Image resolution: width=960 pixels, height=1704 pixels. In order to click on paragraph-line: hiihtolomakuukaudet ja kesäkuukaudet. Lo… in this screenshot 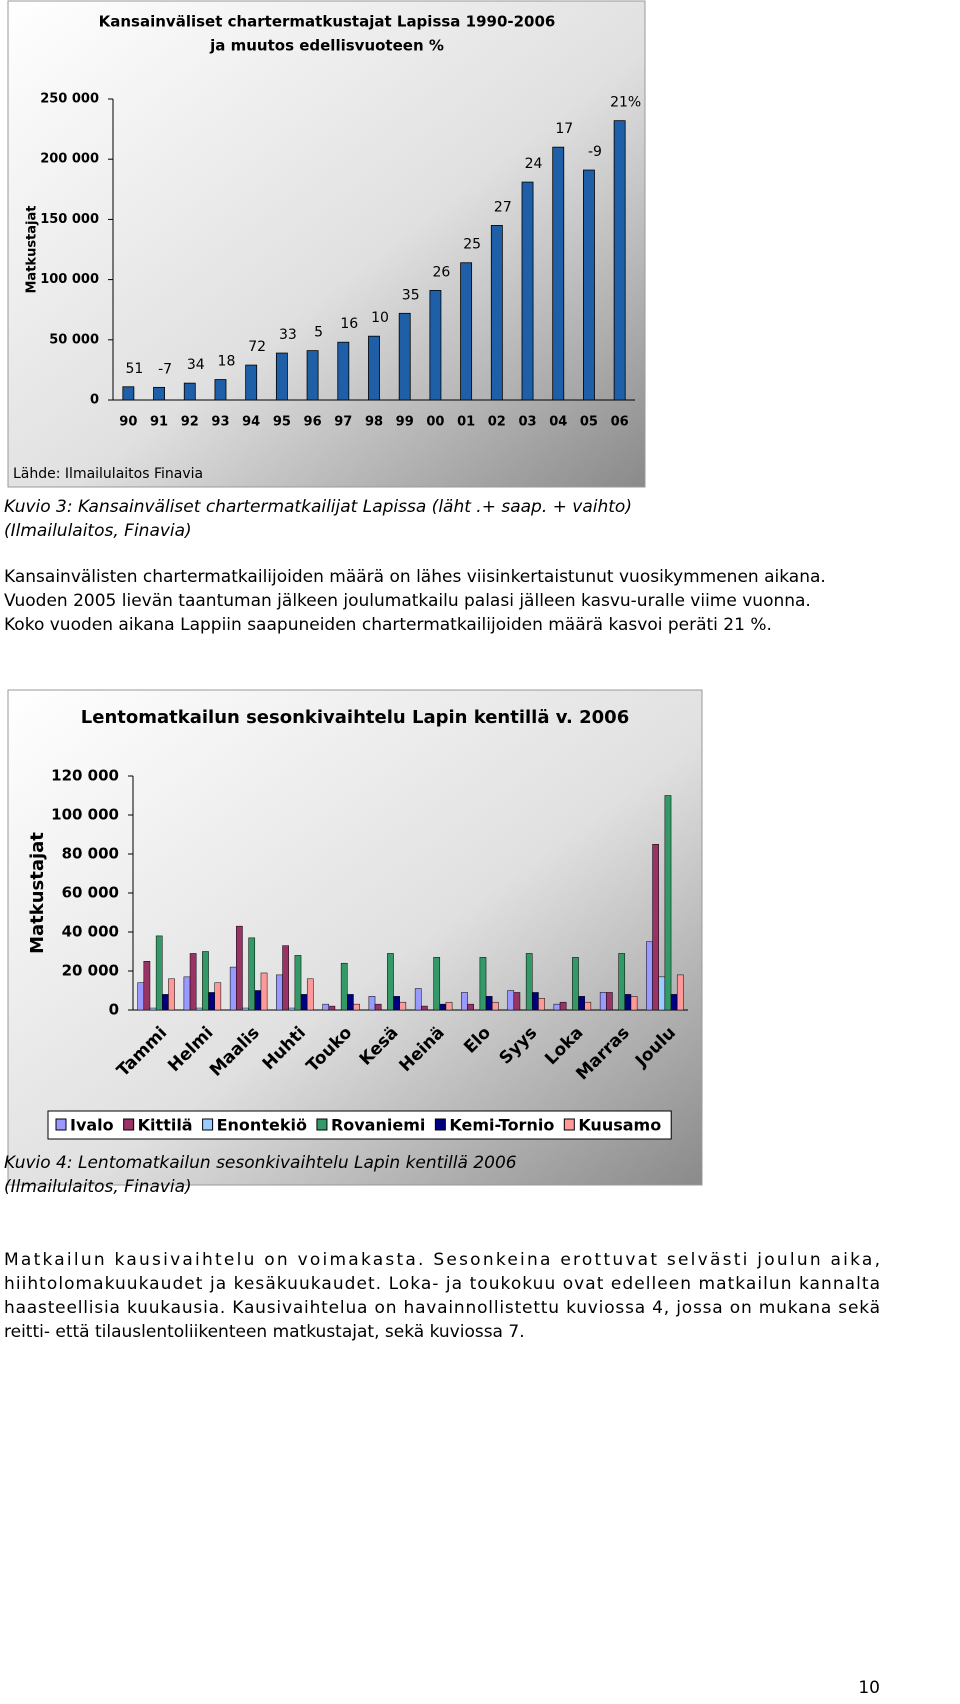, I will do `click(442, 1284)`.